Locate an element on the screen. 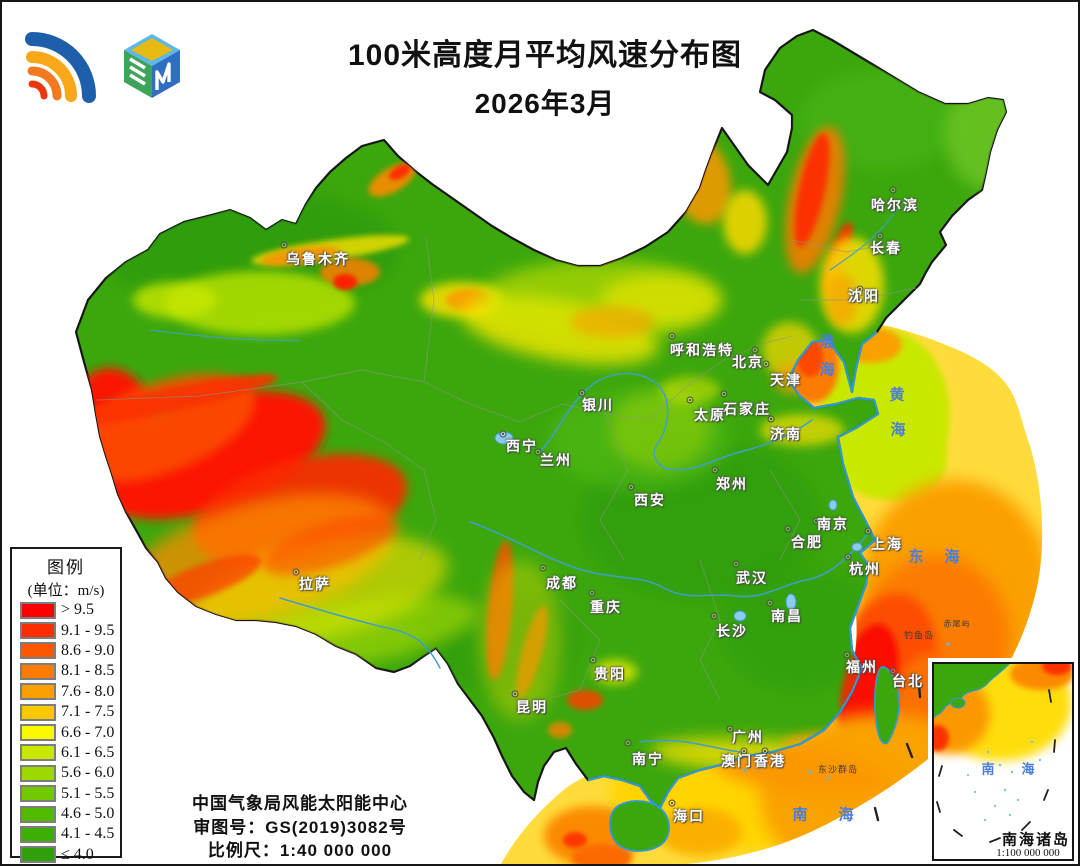 The width and height of the screenshot is (1080, 866). legend-item: 7.6 - 8.0 is located at coordinates (66, 692).